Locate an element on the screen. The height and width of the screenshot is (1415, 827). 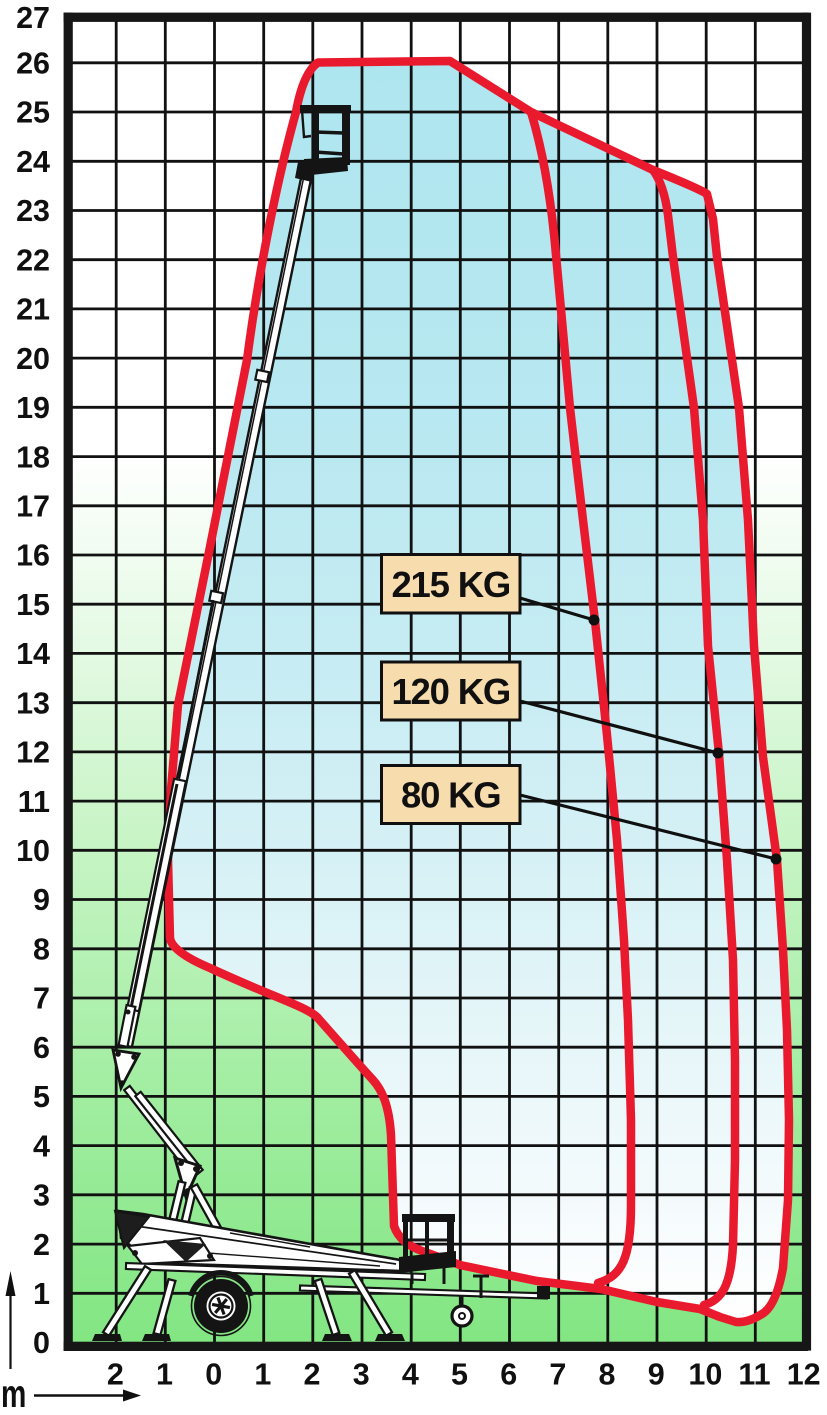
svg-text: 14 is located at coordinates (33, 654).